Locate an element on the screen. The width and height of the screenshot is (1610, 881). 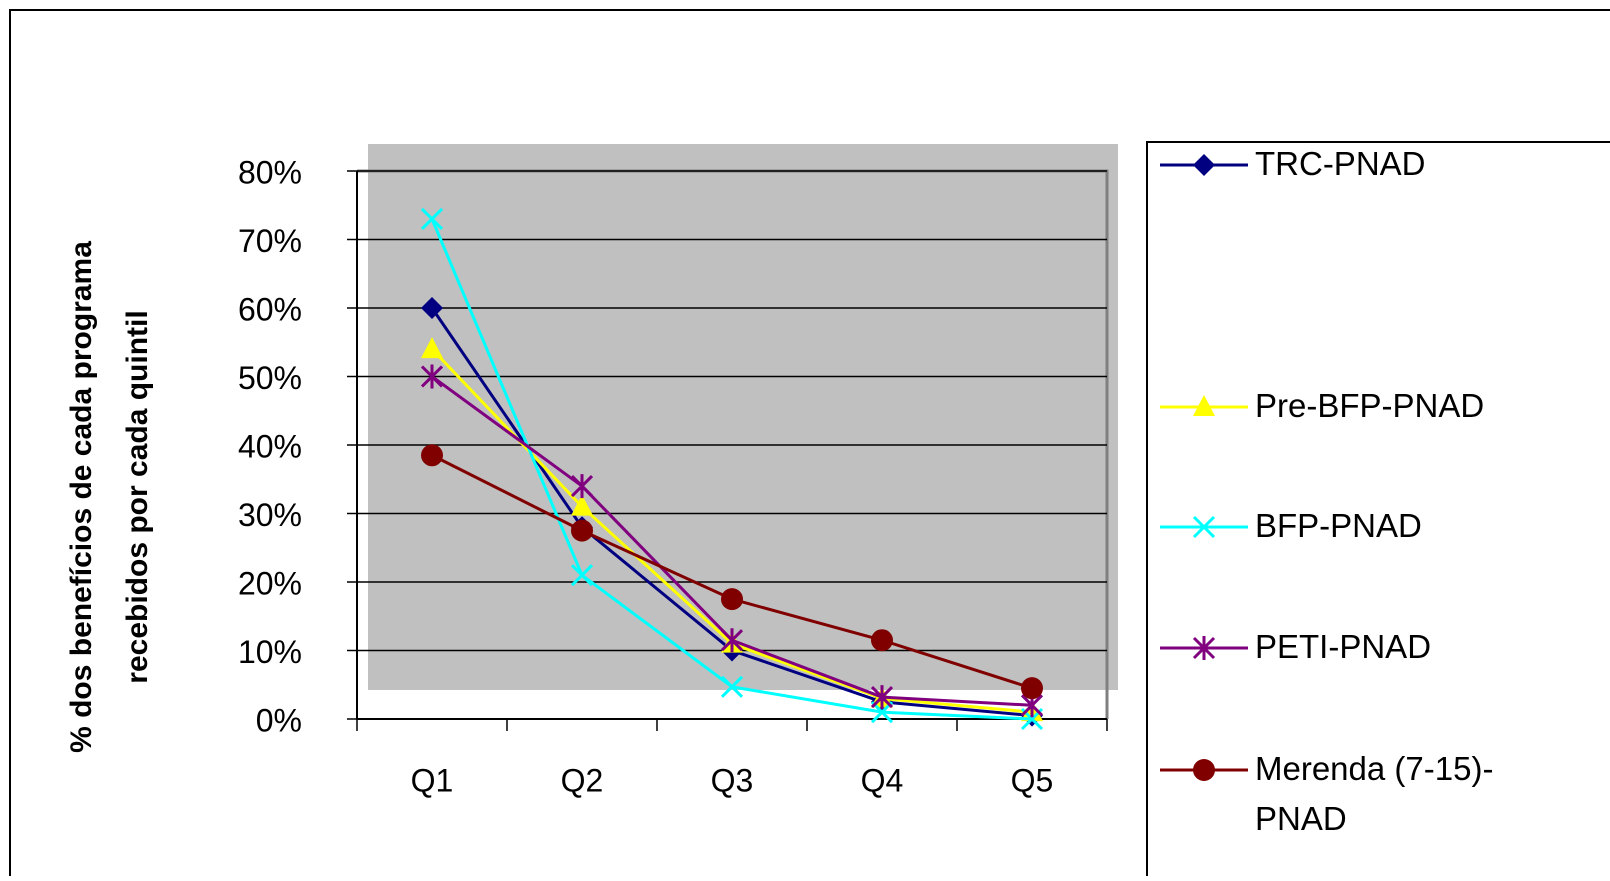
legend-label-box: TRC-PNAD is located at coordinates (1340, 163).